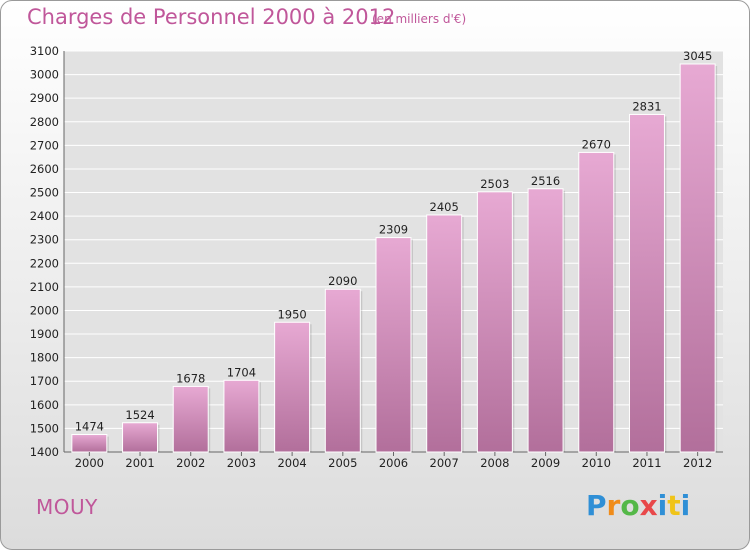  I want to click on x-tick-label: 2010, so click(596, 463).